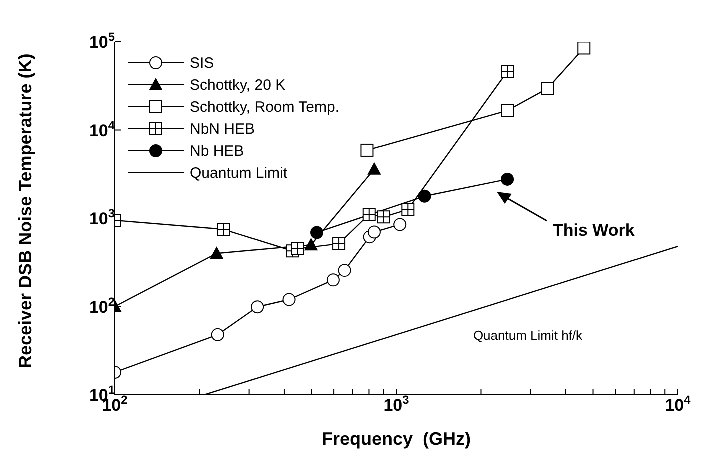 Image resolution: width=703 pixels, height=462 pixels. I want to click on legend-label: SIS, so click(202, 63).